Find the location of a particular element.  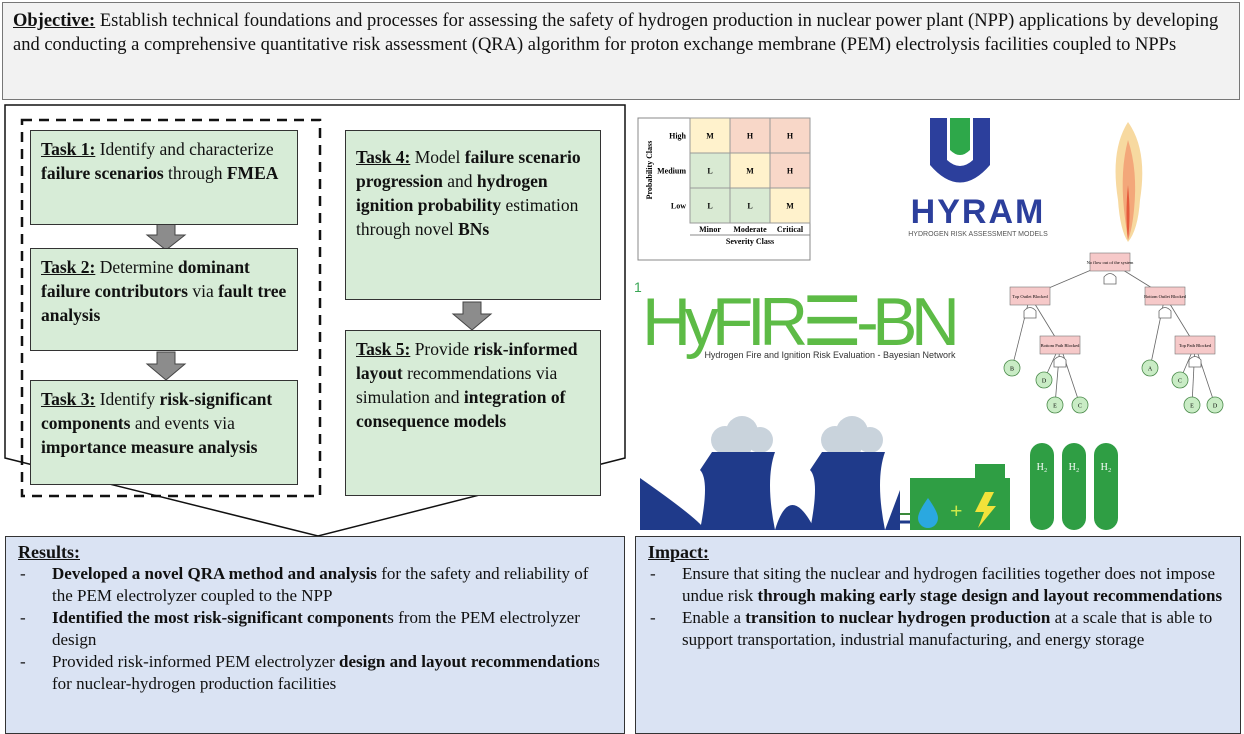

text-run: failure scenario progression is located at coordinates (468, 169).